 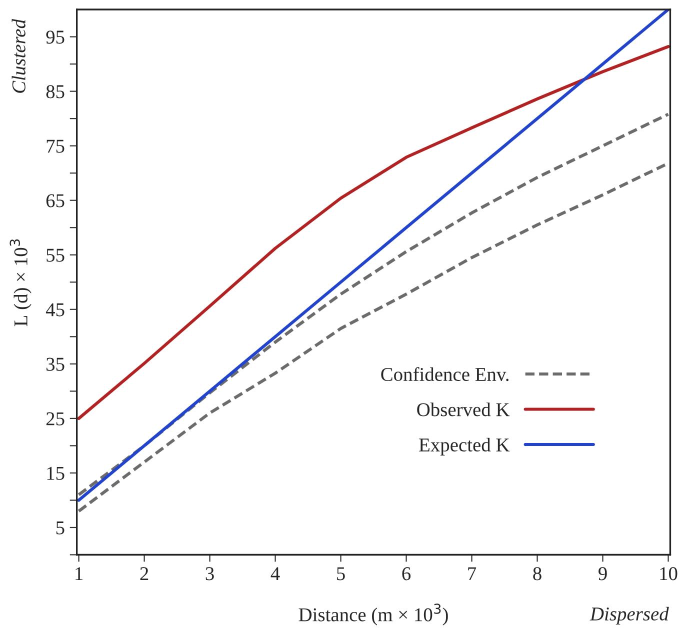 I want to click on x-tick-label: 5, so click(x=341, y=573).